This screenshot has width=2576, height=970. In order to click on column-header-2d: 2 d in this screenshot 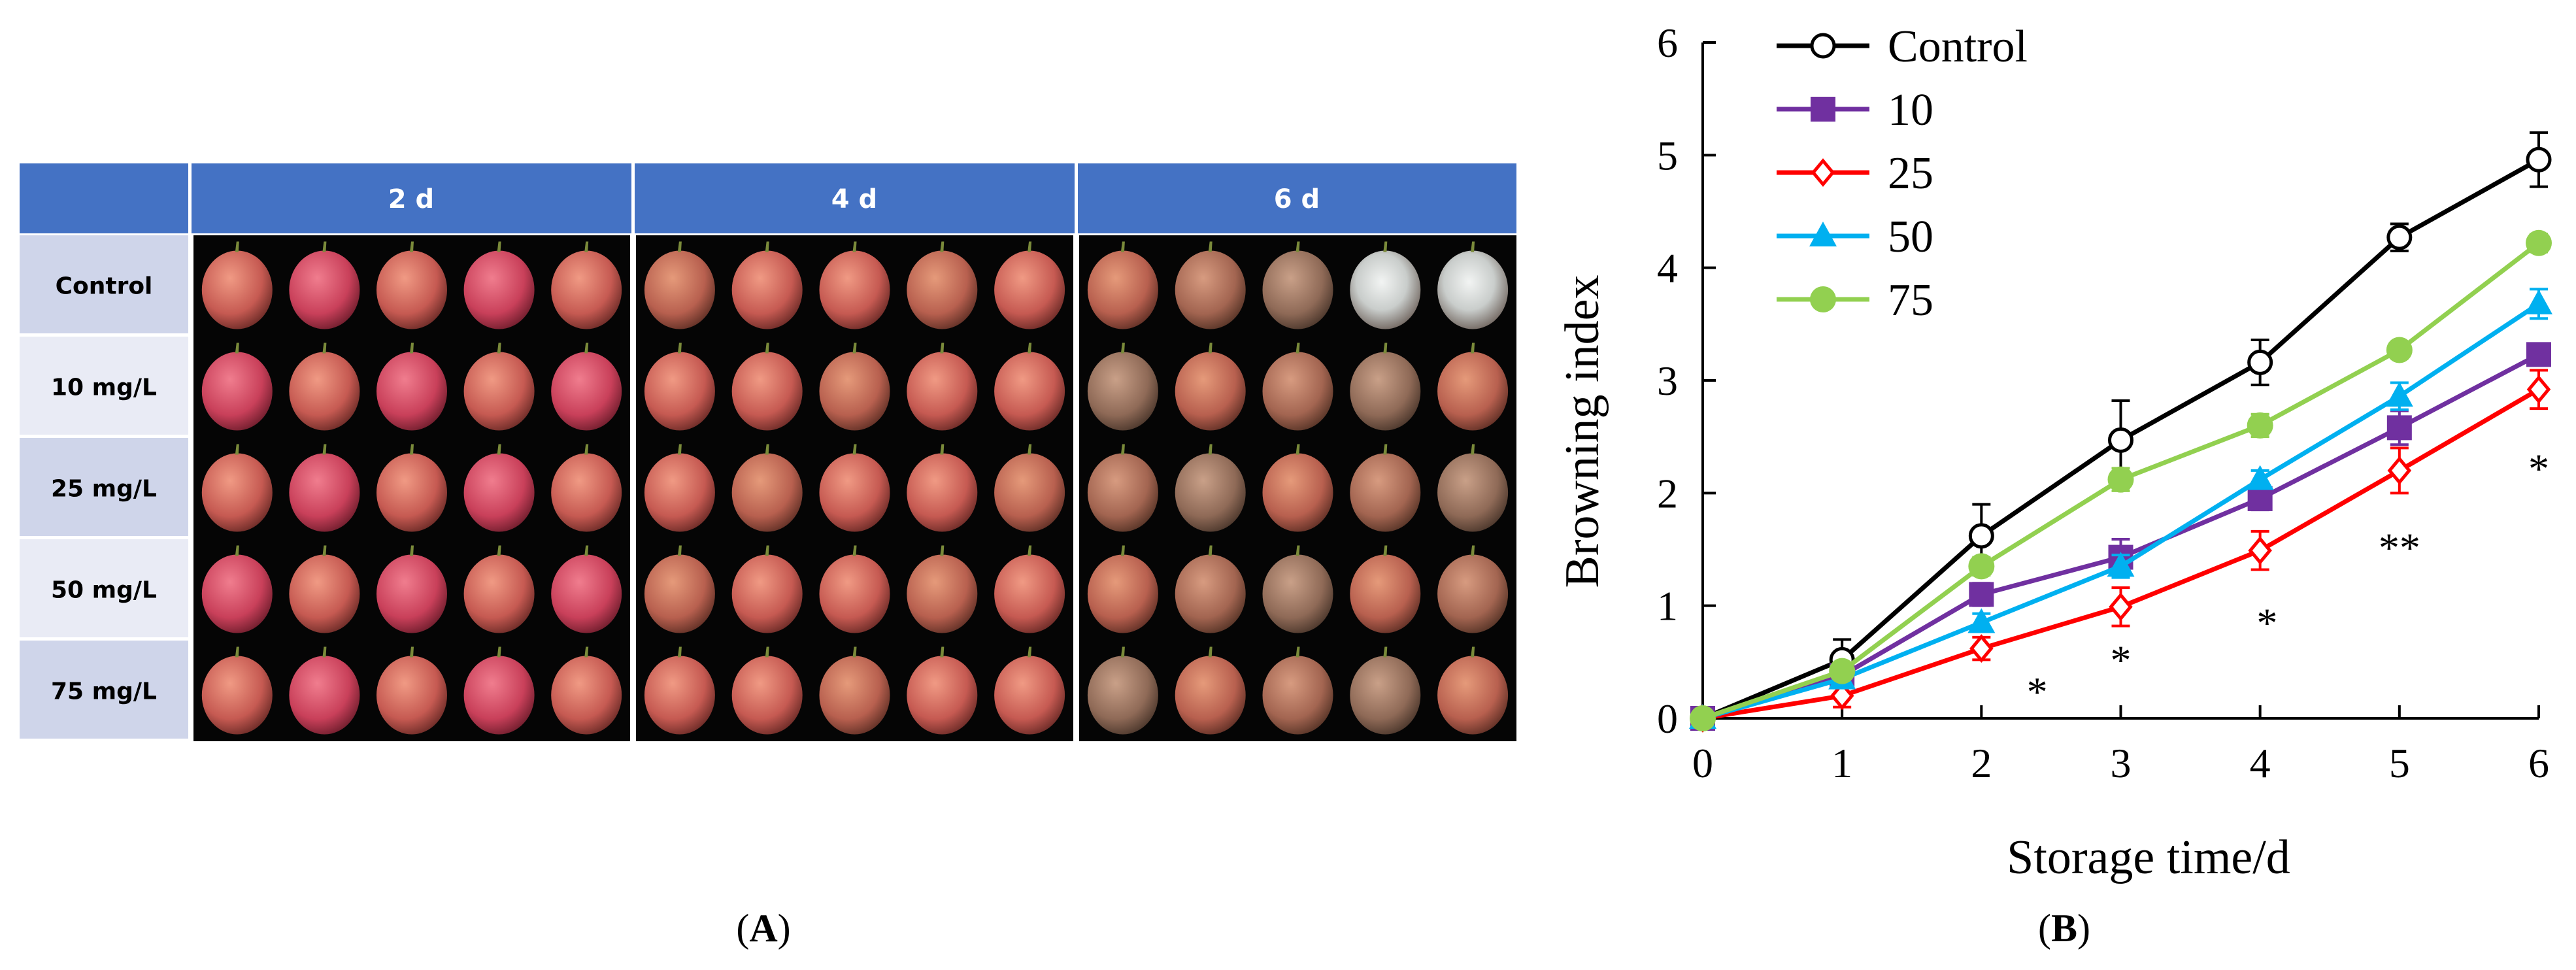, I will do `click(411, 199)`.